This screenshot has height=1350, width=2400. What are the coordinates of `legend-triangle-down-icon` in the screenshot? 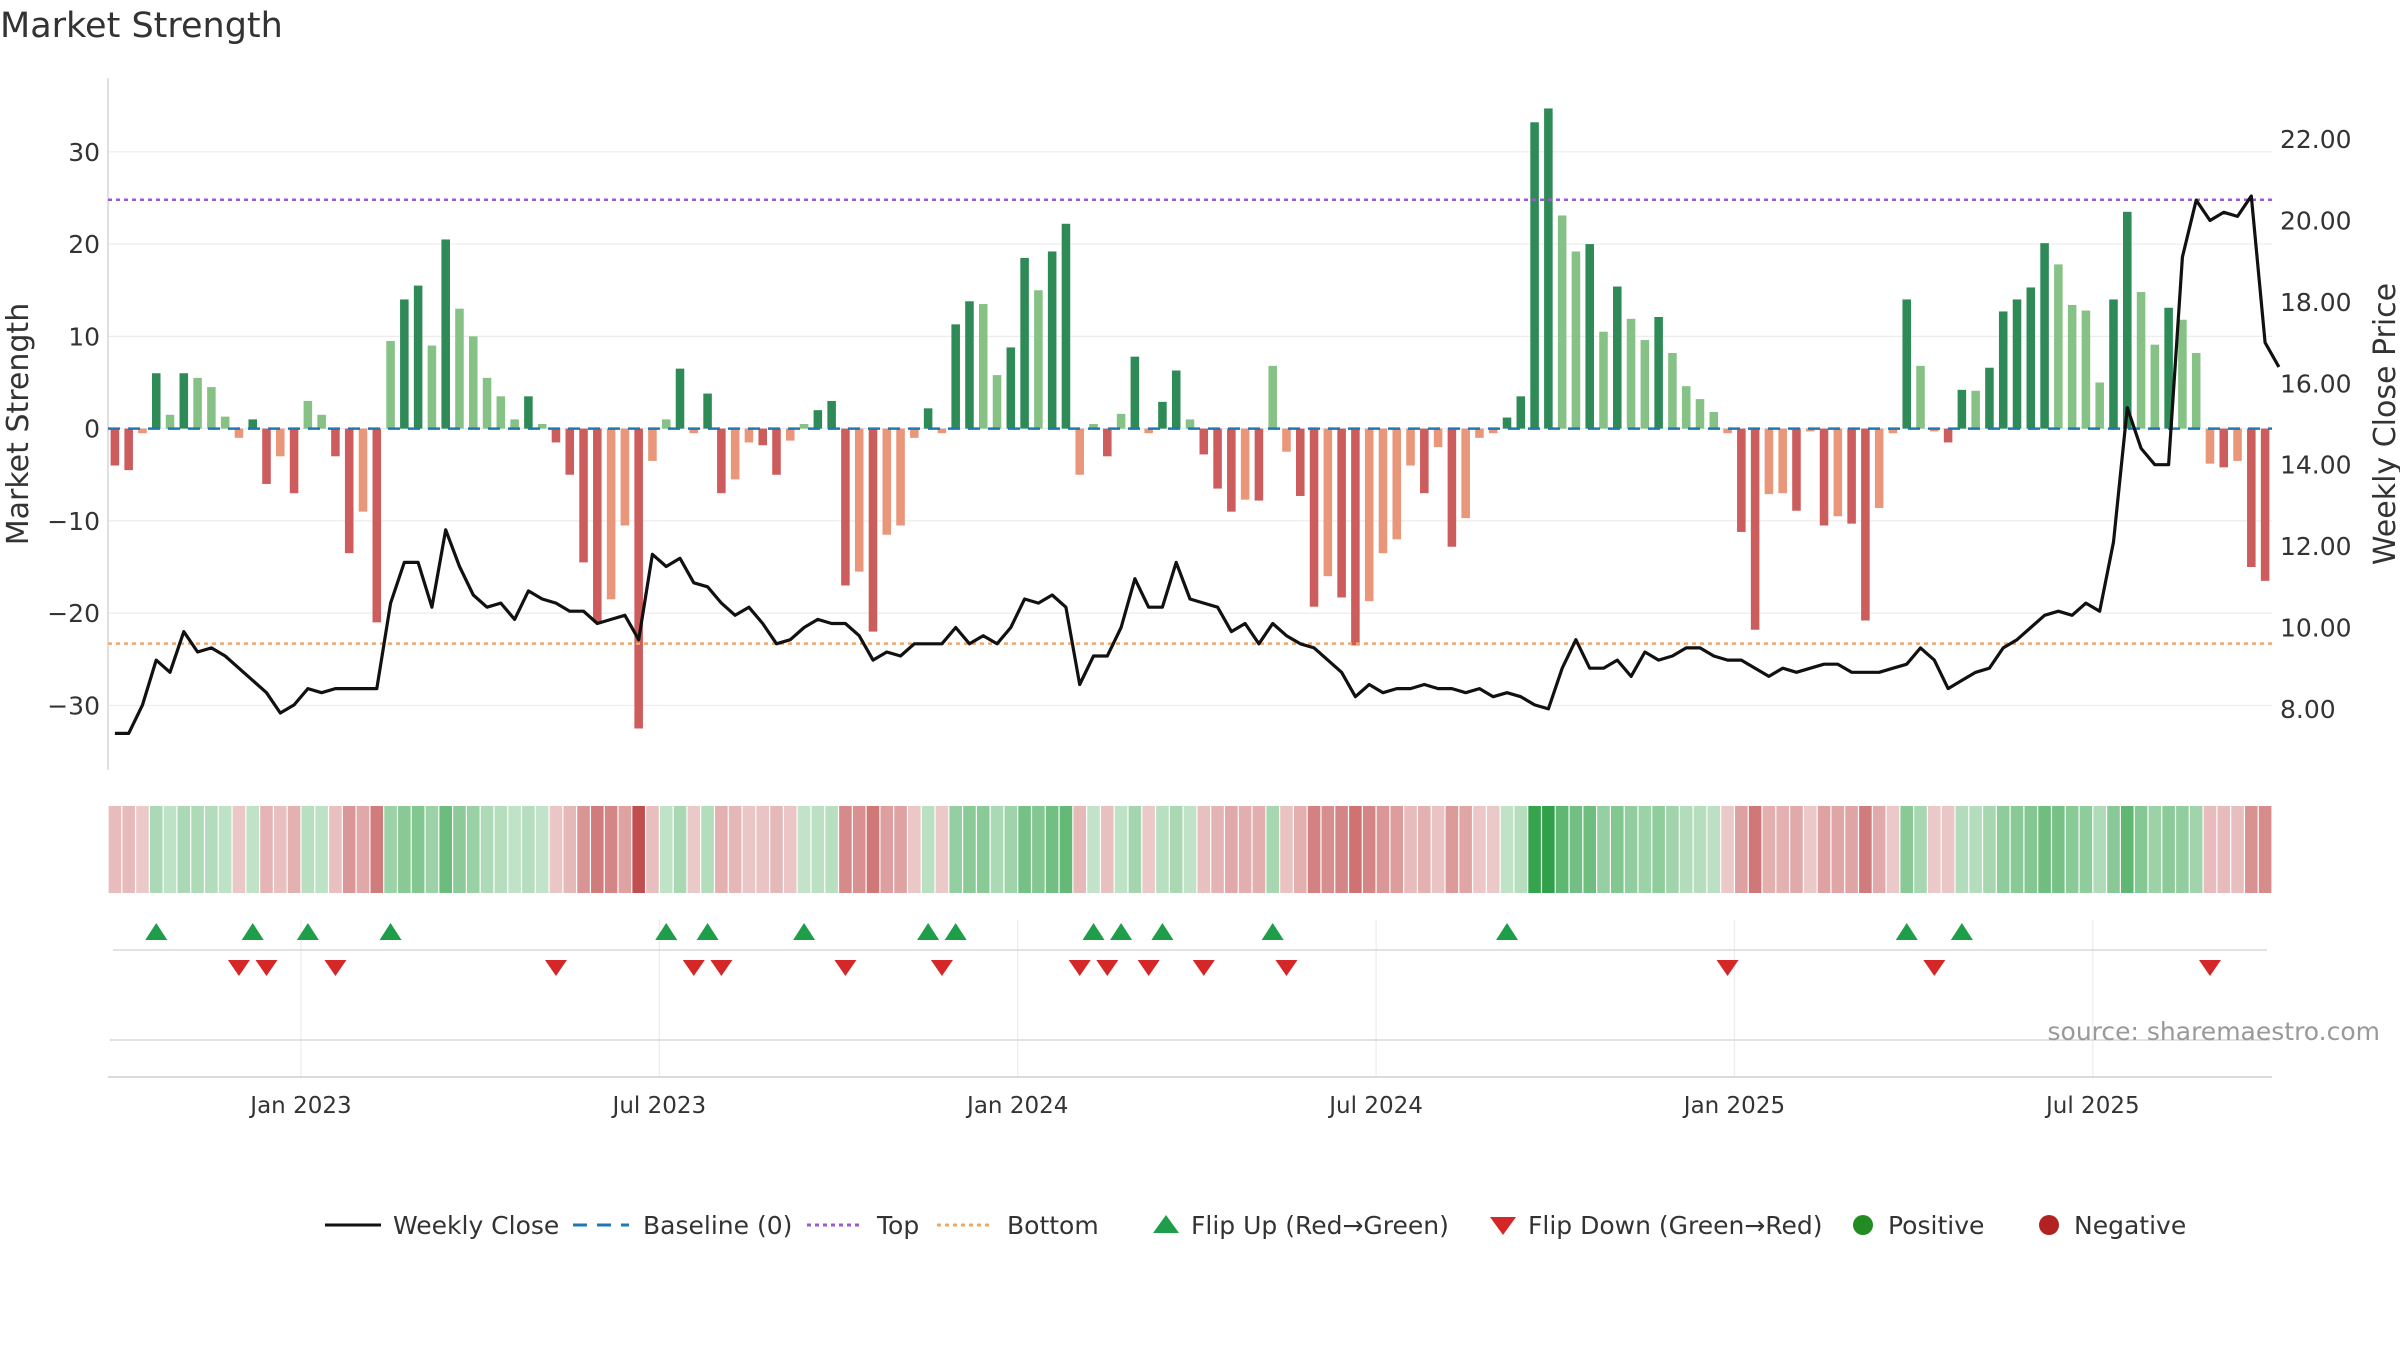 It's located at (1503, 1226).